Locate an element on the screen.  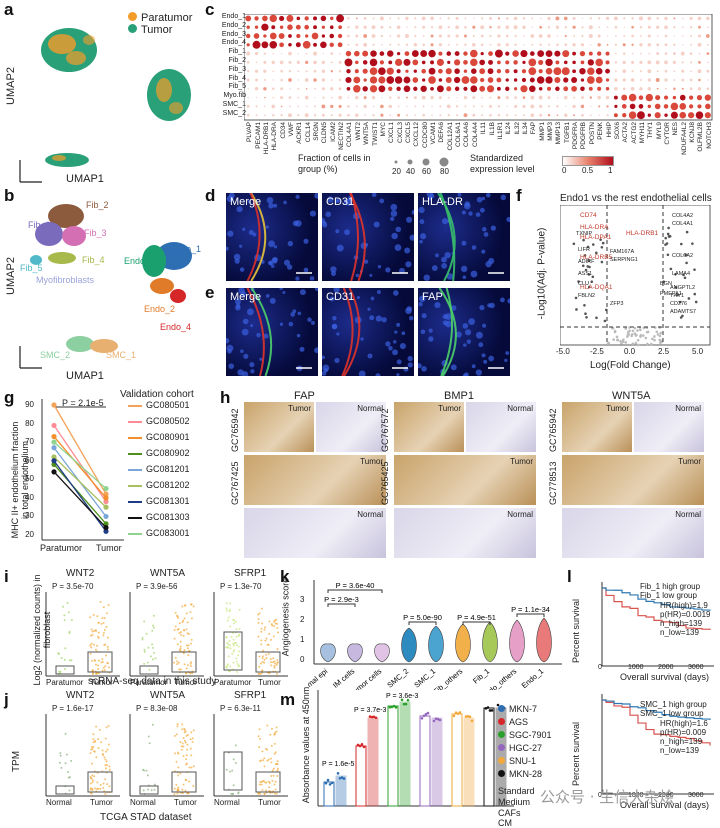
umap-b-xlabel: UMAP1 is located at coordinates (85, 376).